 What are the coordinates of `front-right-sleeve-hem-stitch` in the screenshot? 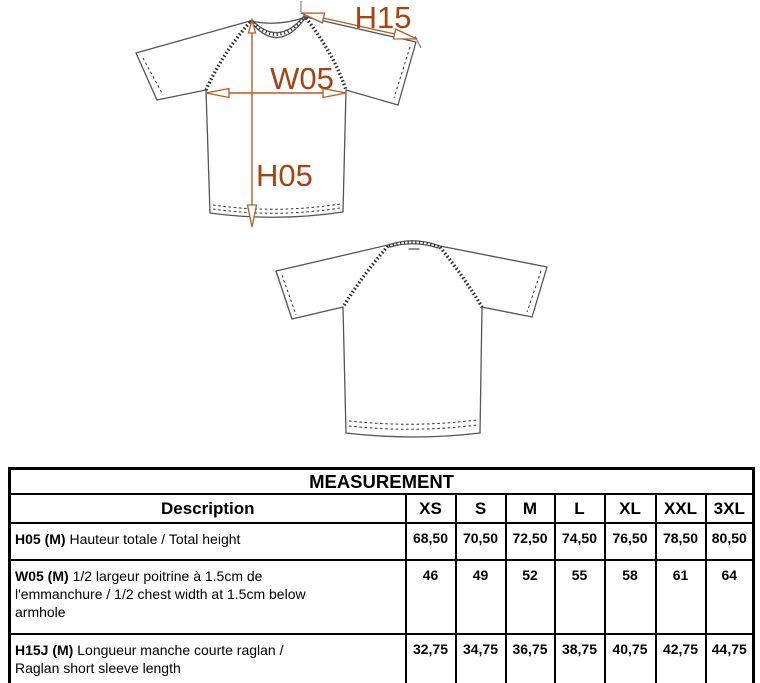 It's located at (402, 72).